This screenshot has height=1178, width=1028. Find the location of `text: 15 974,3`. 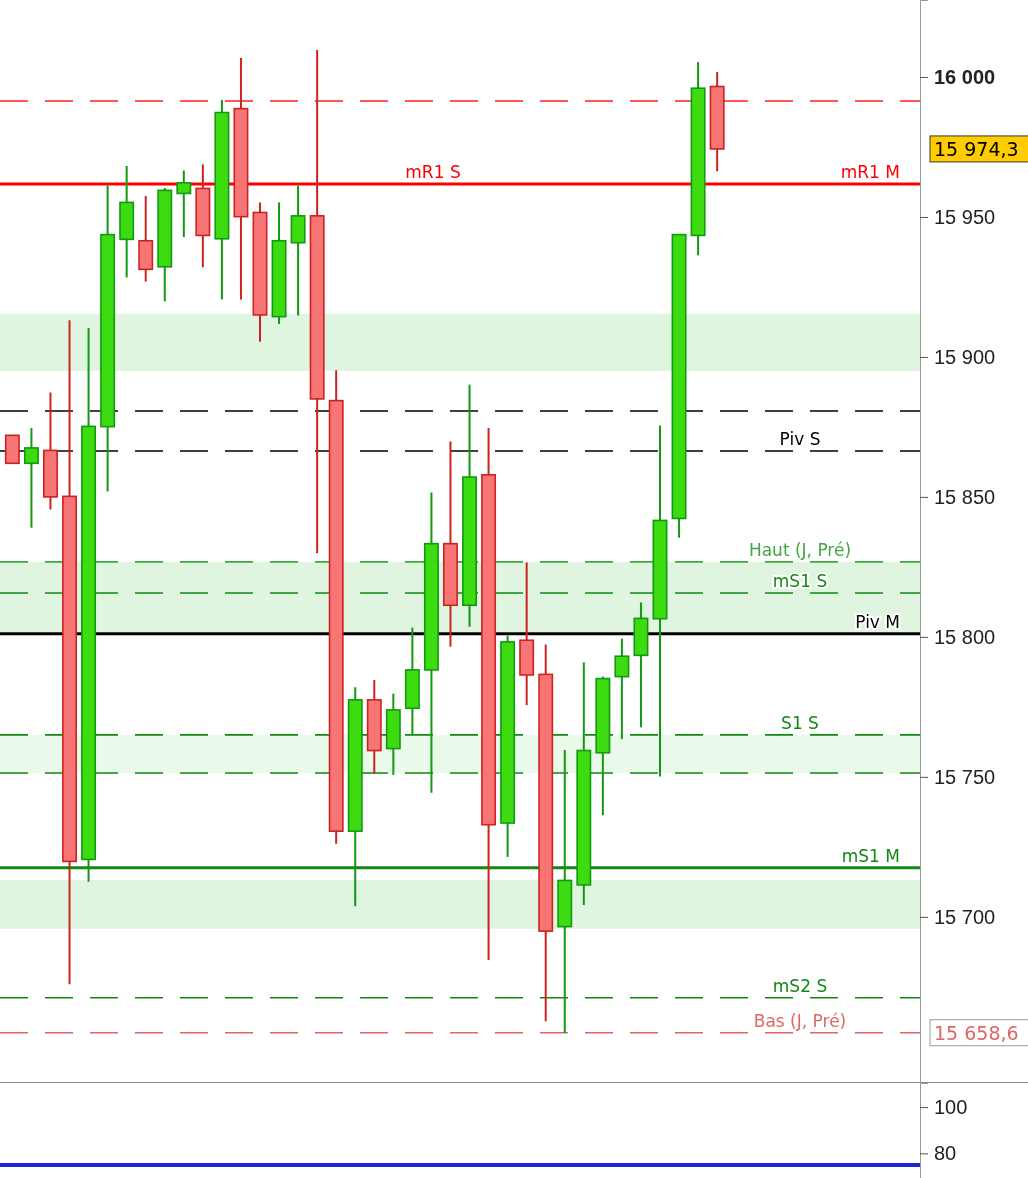

text: 15 974,3 is located at coordinates (976, 148).